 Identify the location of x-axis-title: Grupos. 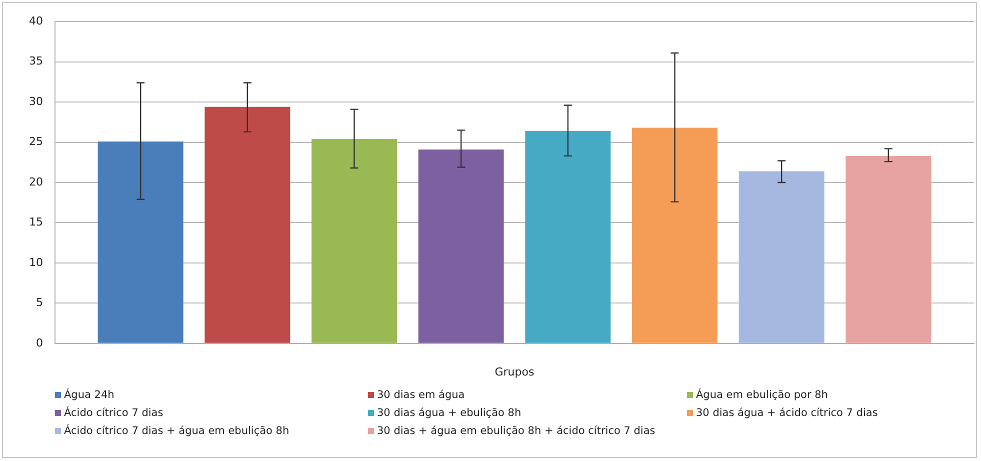
(514, 371).